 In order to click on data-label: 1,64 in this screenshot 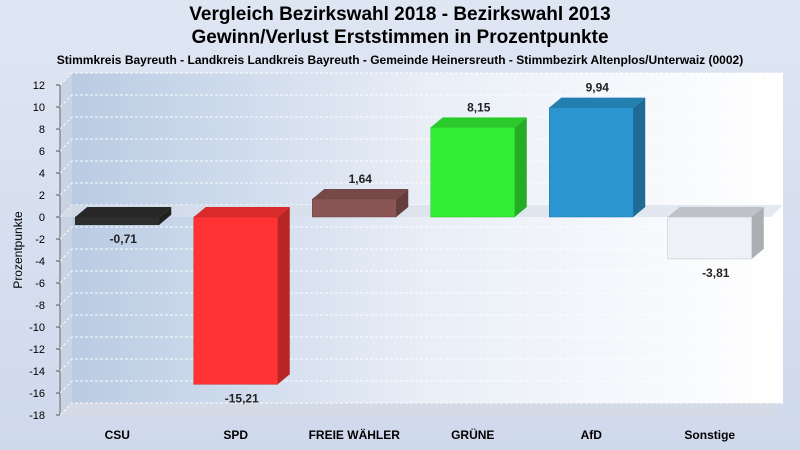, I will do `click(361, 179)`.